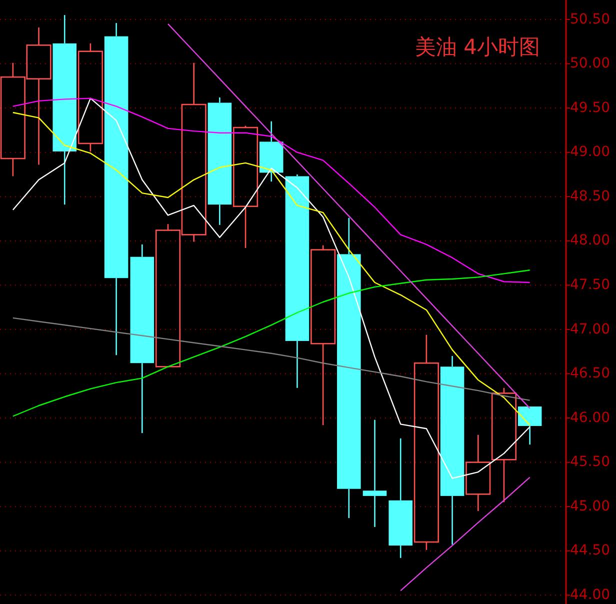 The image size is (616, 604). What do you see at coordinates (590, 64) in the screenshot?
I see `y-tick-label: 50.00` at bounding box center [590, 64].